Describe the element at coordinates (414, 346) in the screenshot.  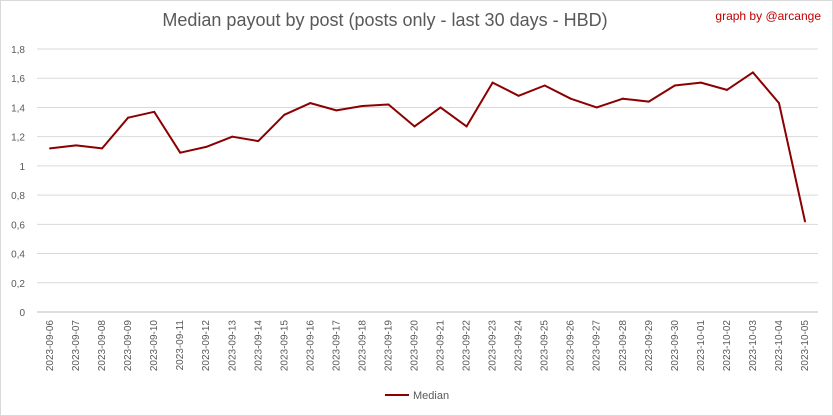
I see `x-tick-label: 2023-09-20` at that location.